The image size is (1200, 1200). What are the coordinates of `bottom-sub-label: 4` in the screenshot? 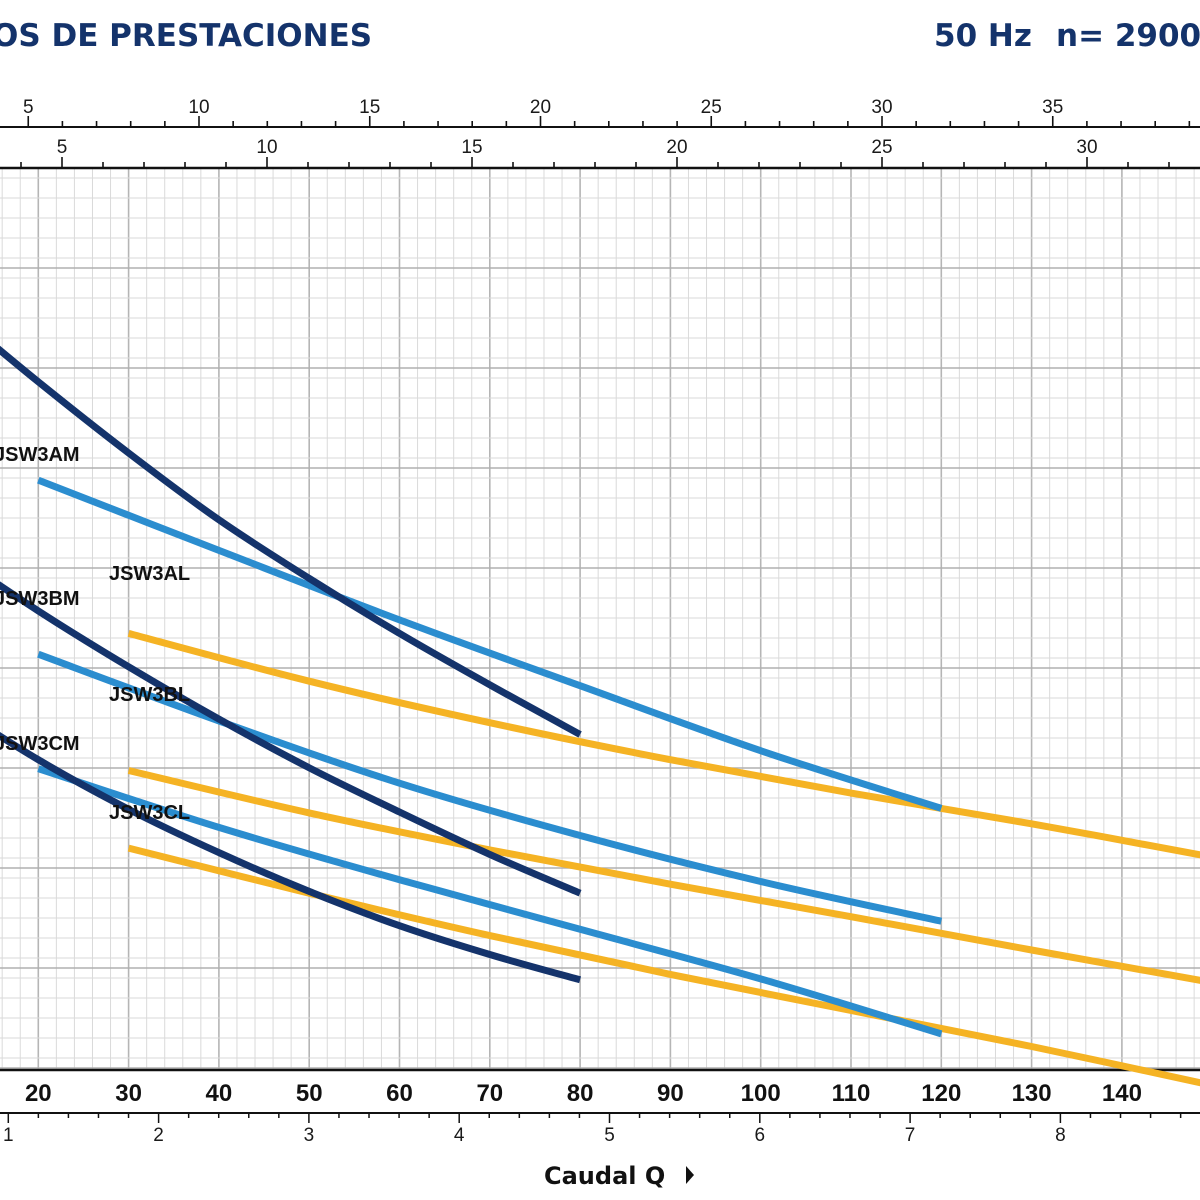 It's located at (459, 1135).